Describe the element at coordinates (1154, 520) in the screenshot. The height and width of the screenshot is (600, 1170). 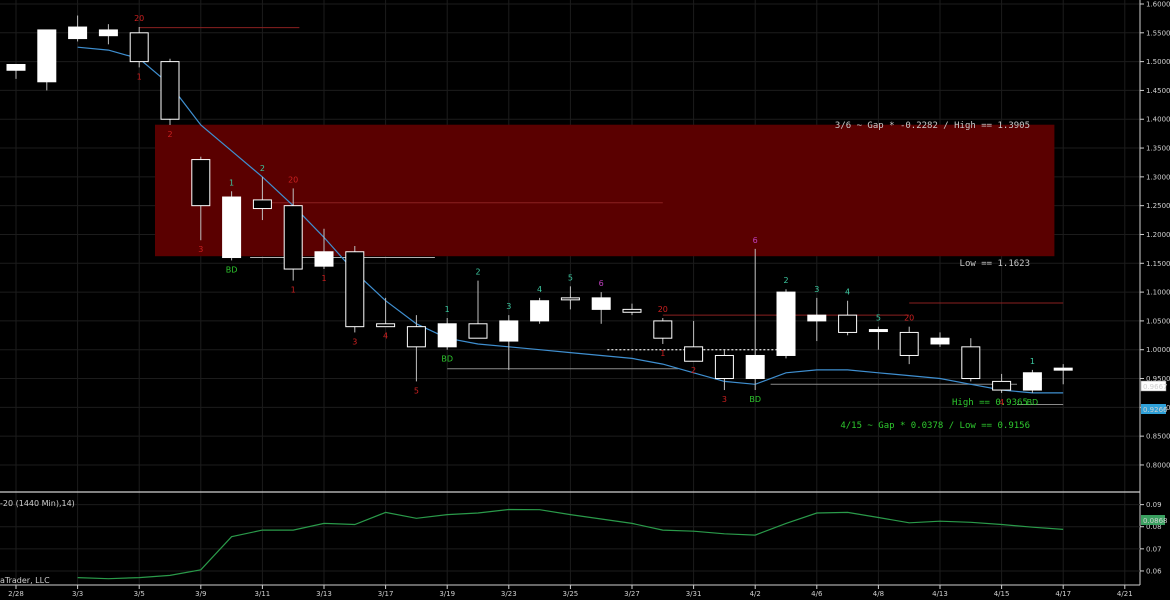
I see `indicator-value-badge: 0.0868` at that location.